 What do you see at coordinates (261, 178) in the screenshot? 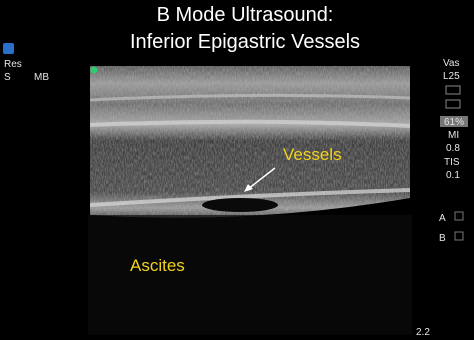
I see `arrow` at bounding box center [261, 178].